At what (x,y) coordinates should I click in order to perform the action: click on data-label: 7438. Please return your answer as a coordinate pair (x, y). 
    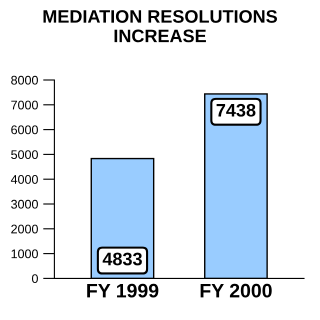
    Looking at the image, I should click on (236, 110).